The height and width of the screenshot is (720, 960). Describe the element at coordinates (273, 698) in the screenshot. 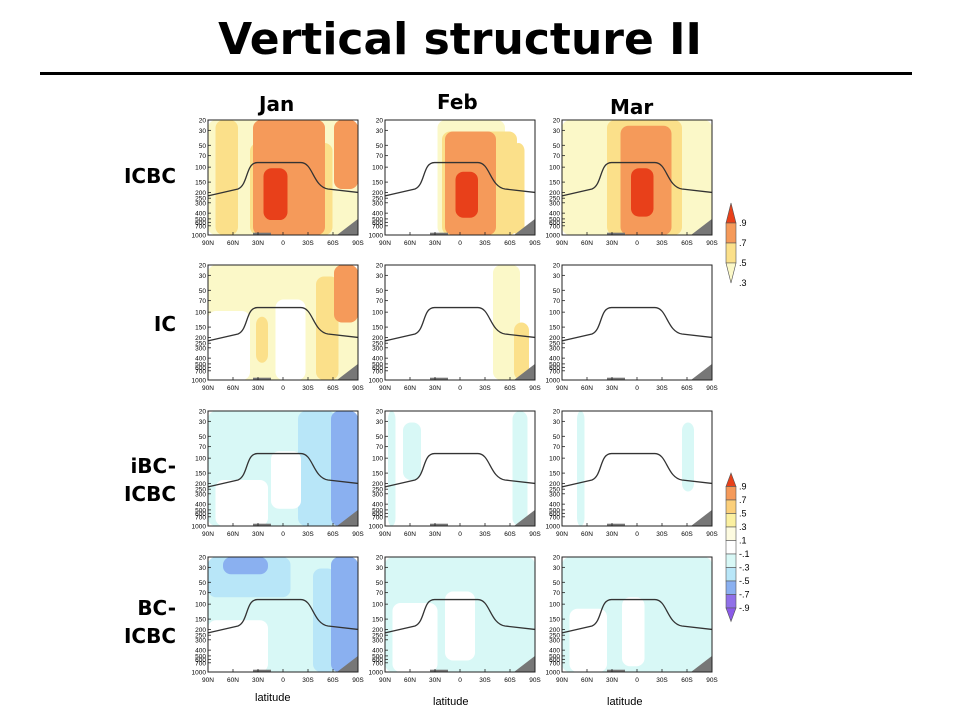

I see `x-axis-label-col1: latitude` at that location.